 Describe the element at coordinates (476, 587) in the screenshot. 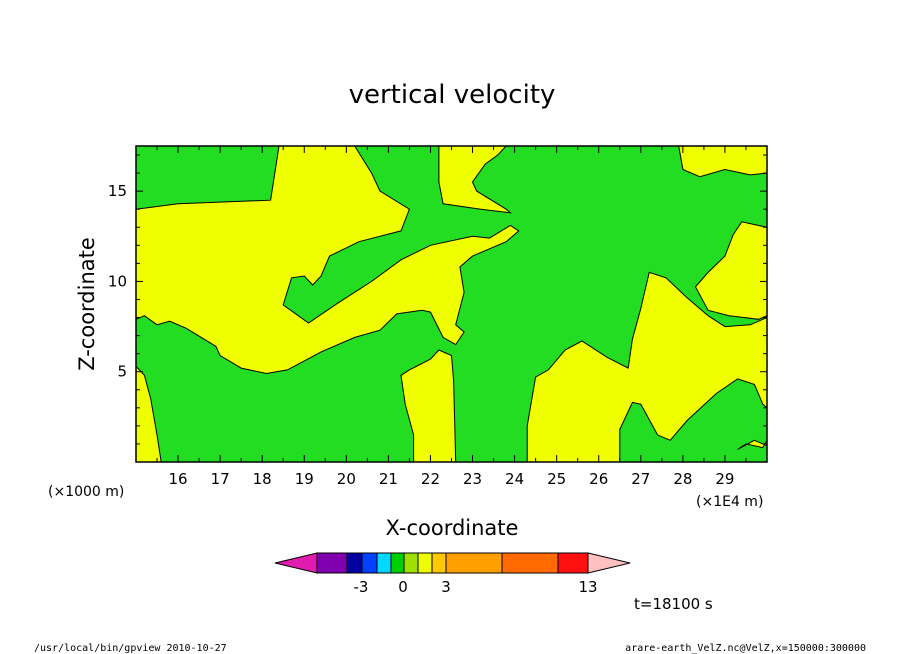

I see `colorbar-labels: -3 0 3 13` at that location.